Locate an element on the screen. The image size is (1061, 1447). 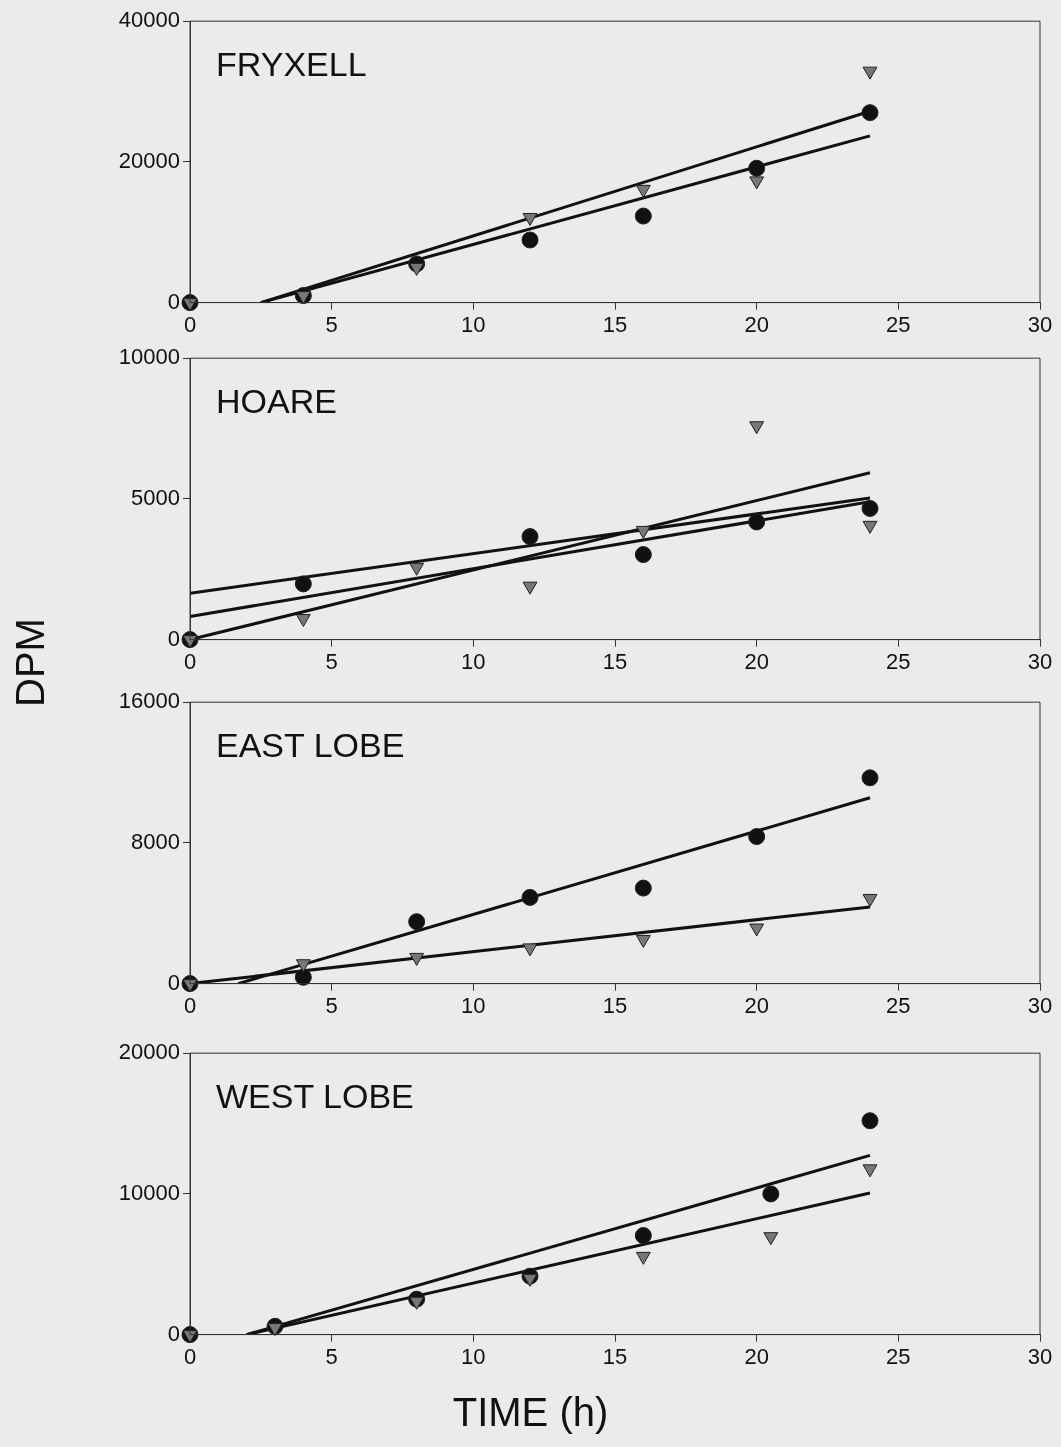
text: HOARE is located at coordinates (276, 400).